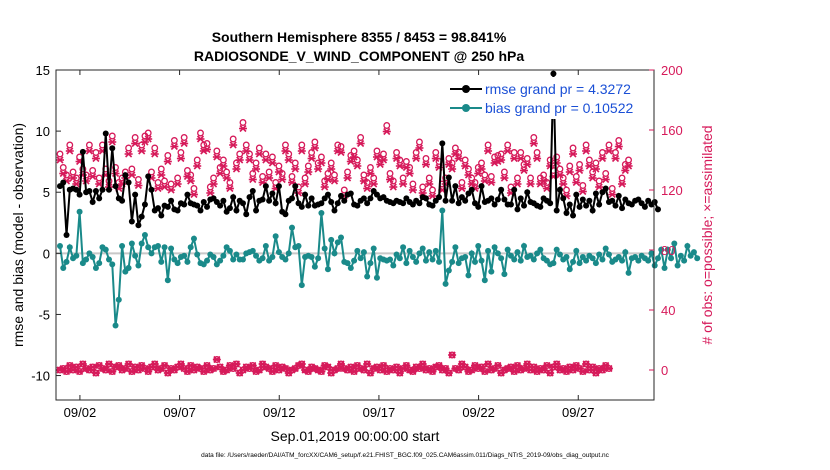 The height and width of the screenshot is (470, 830). What do you see at coordinates (666, 220) in the screenshot?
I see `y-right-axis-ticks: 0 40 80 120 160 200` at bounding box center [666, 220].